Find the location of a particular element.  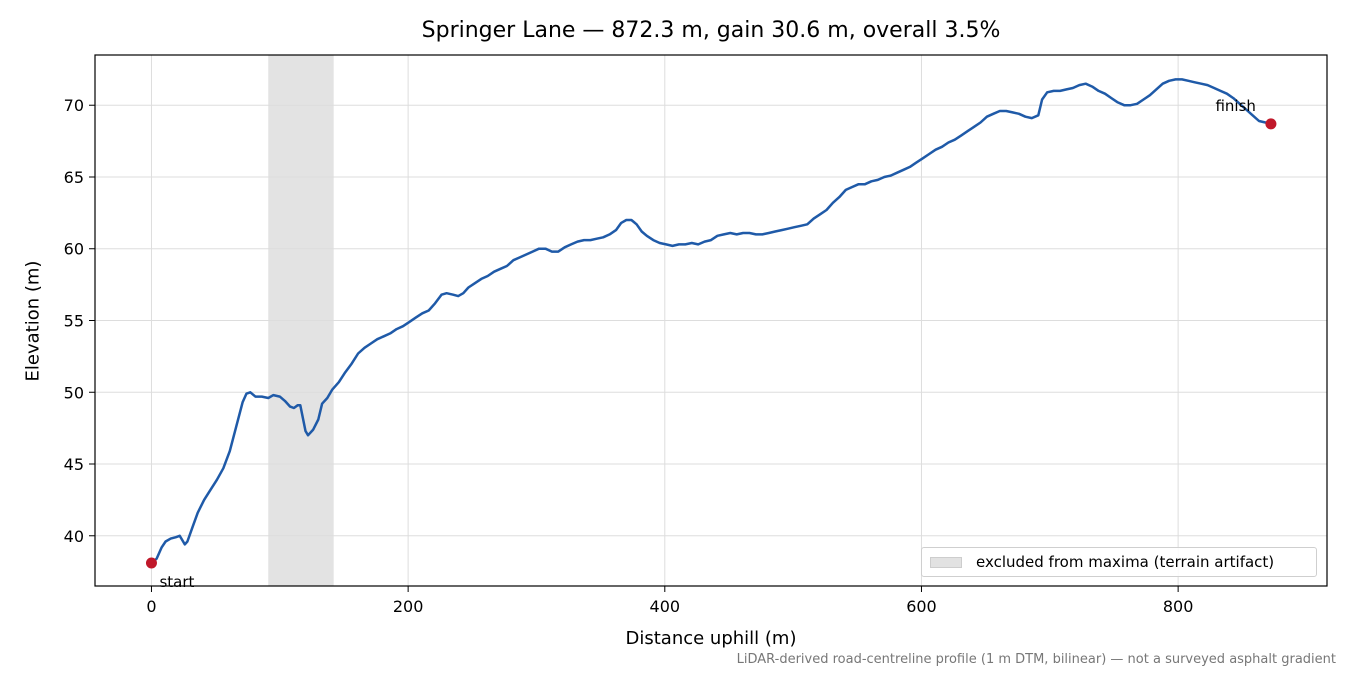

y-axis-label: Elevation (m) is located at coordinates (33, 321).